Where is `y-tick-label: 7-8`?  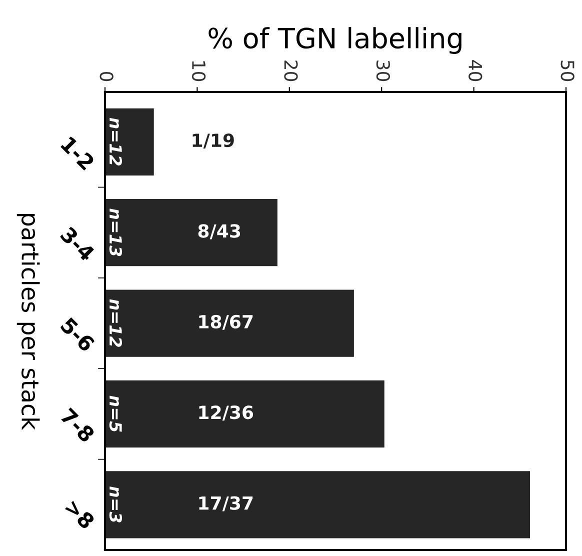 y-tick-label: 7-8 is located at coordinates (78, 425).